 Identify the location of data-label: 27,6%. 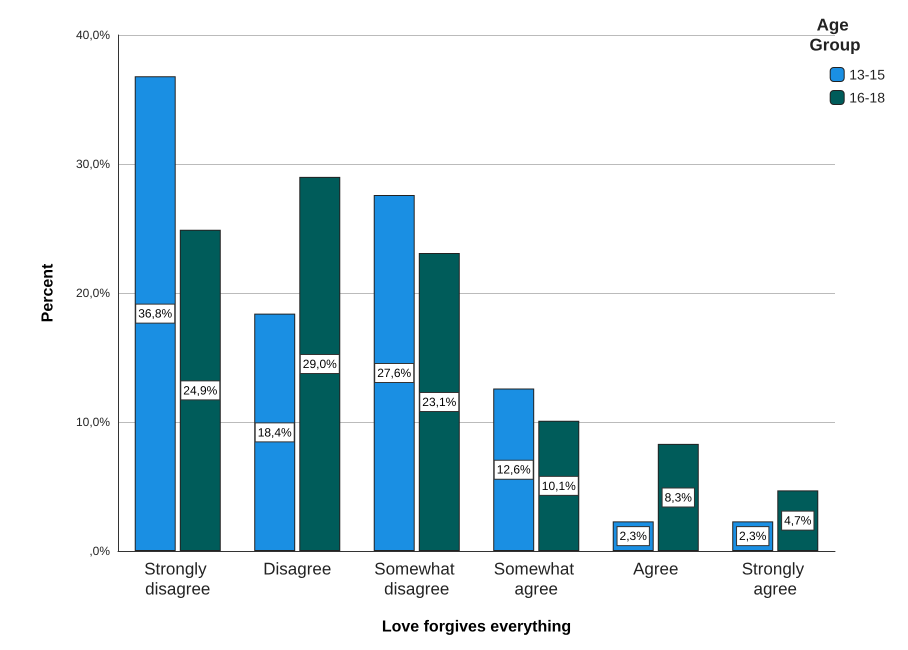
(394, 373).